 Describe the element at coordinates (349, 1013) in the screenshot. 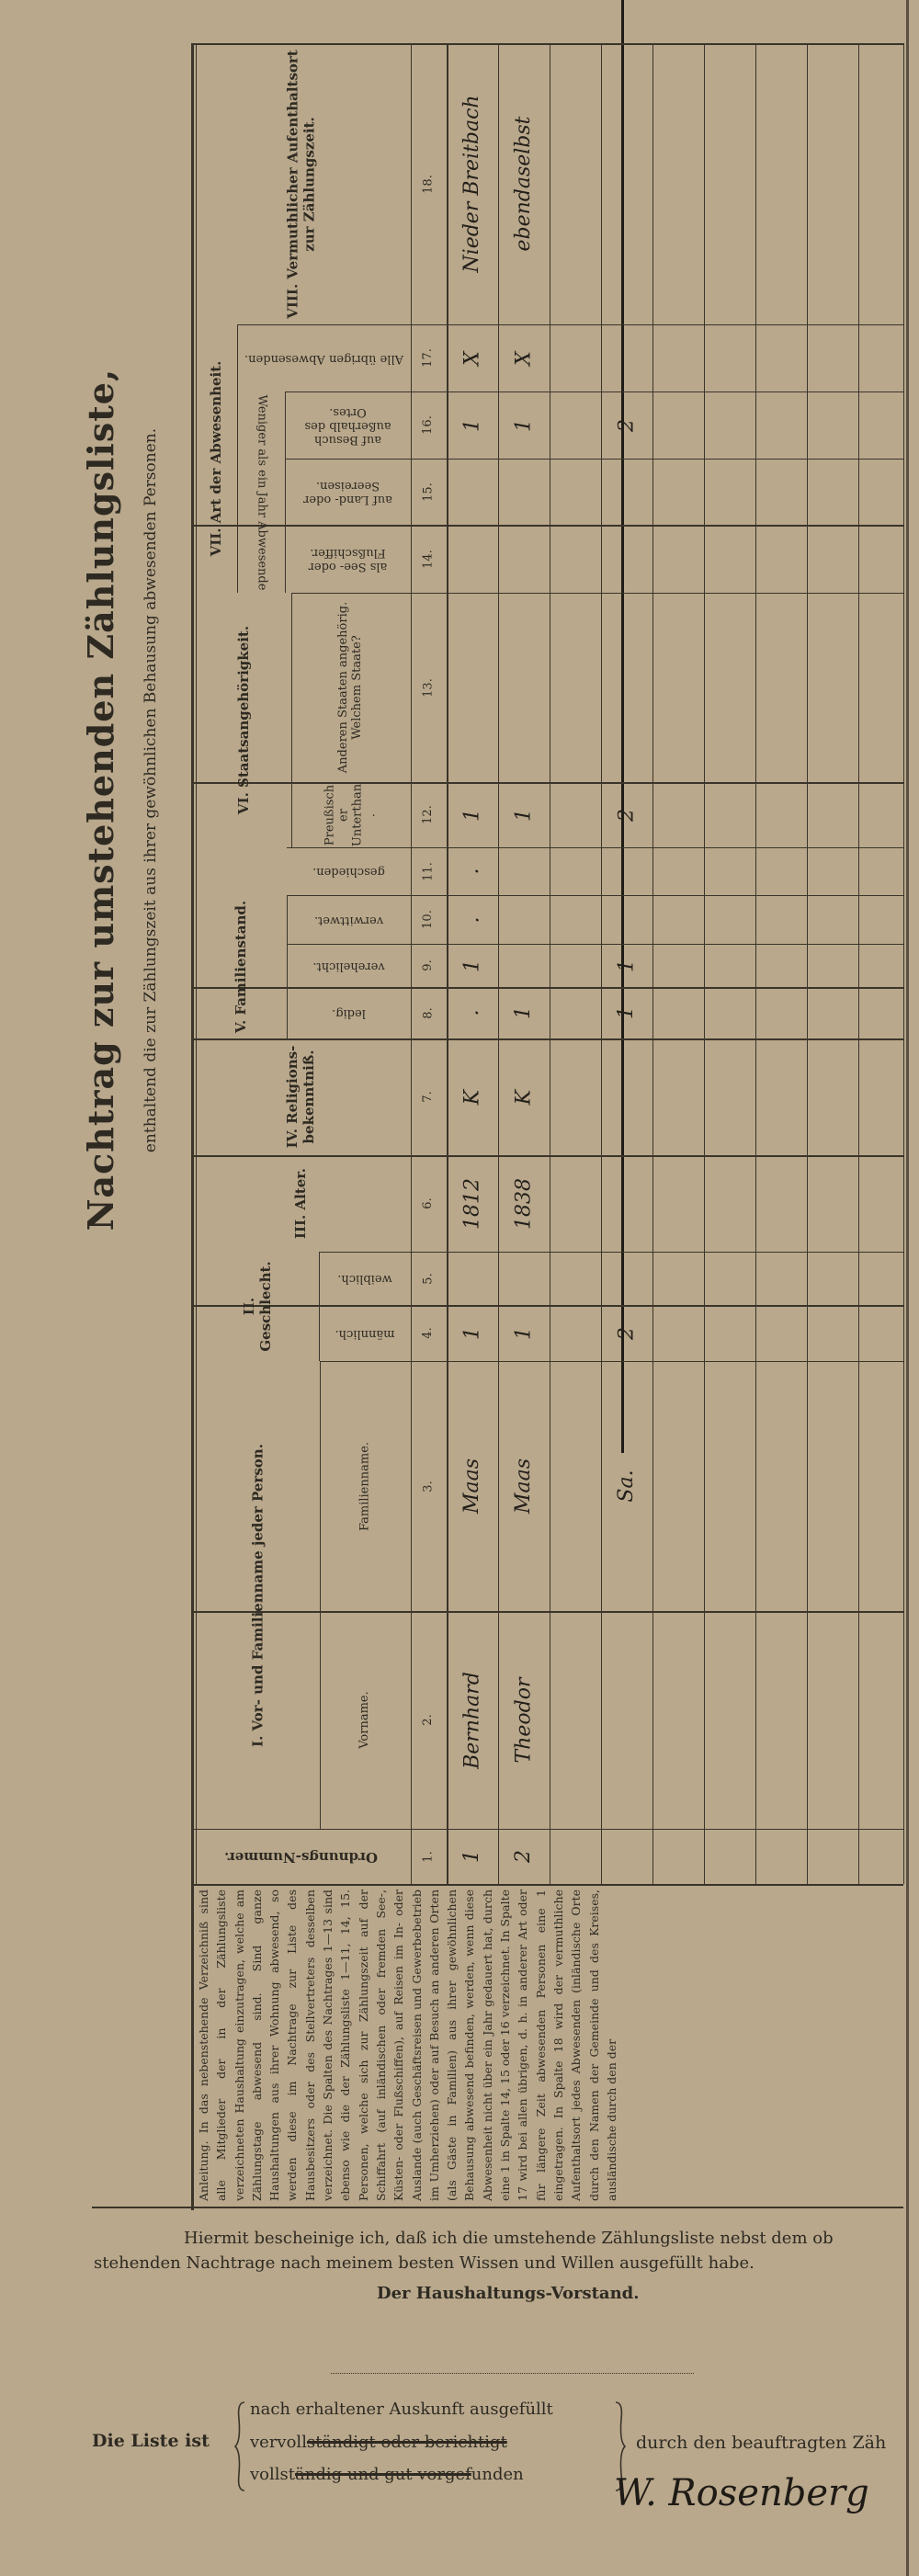

I see `column-header-8: ledig.` at that location.